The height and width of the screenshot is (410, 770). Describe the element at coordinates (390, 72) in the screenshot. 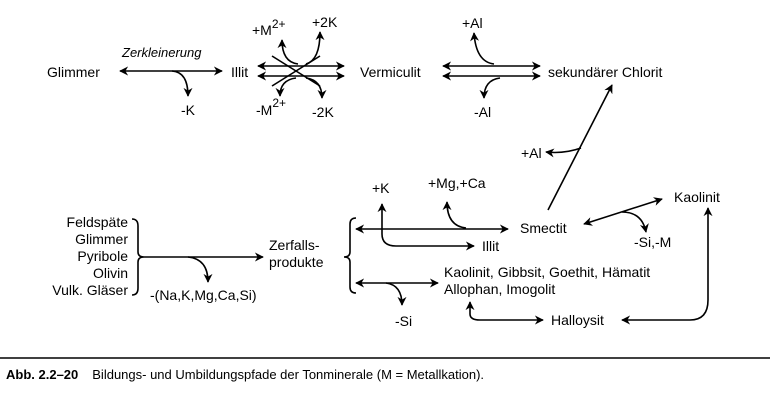

I see `label-vermiculit: Vermiculit` at that location.